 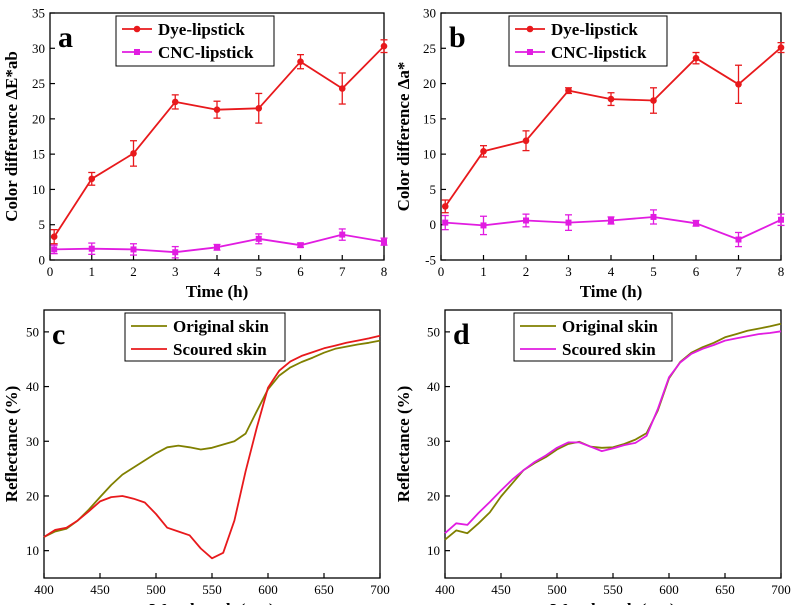 What do you see at coordinates (220, 349) in the screenshot?
I see `legend-label: Scoured skin` at bounding box center [220, 349].